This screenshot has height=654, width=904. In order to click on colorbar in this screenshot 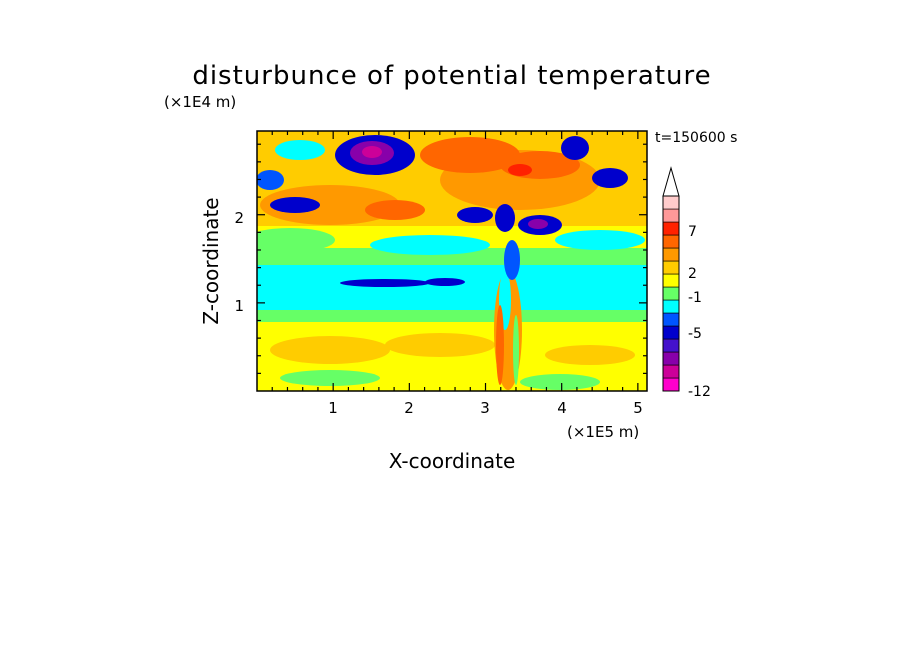, I will do `click(671, 279)`.